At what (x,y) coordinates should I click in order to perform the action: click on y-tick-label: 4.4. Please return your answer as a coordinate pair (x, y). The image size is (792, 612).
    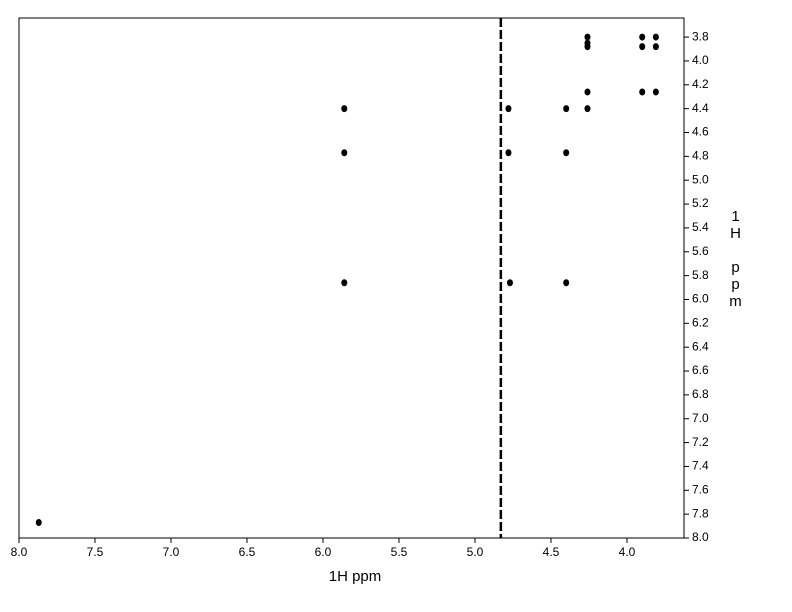
    Looking at the image, I should click on (700, 108).